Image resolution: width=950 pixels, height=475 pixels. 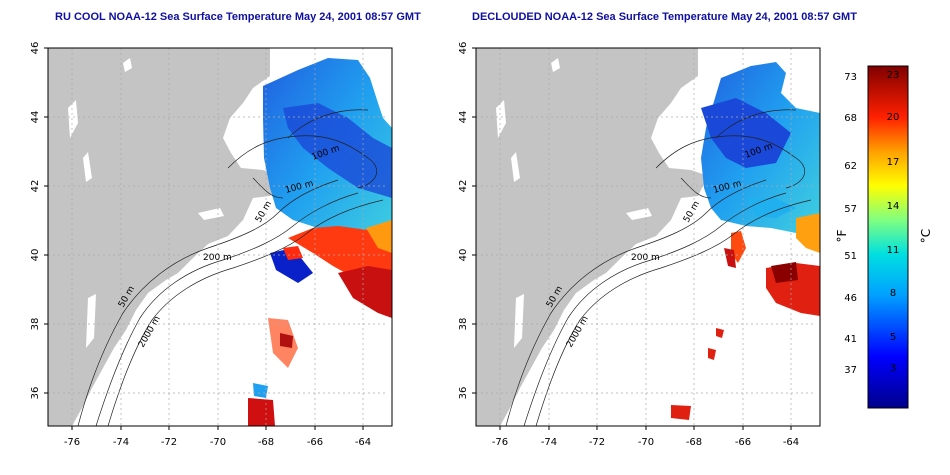 I want to click on left-lat-tick: 38, so click(x=35, y=324).